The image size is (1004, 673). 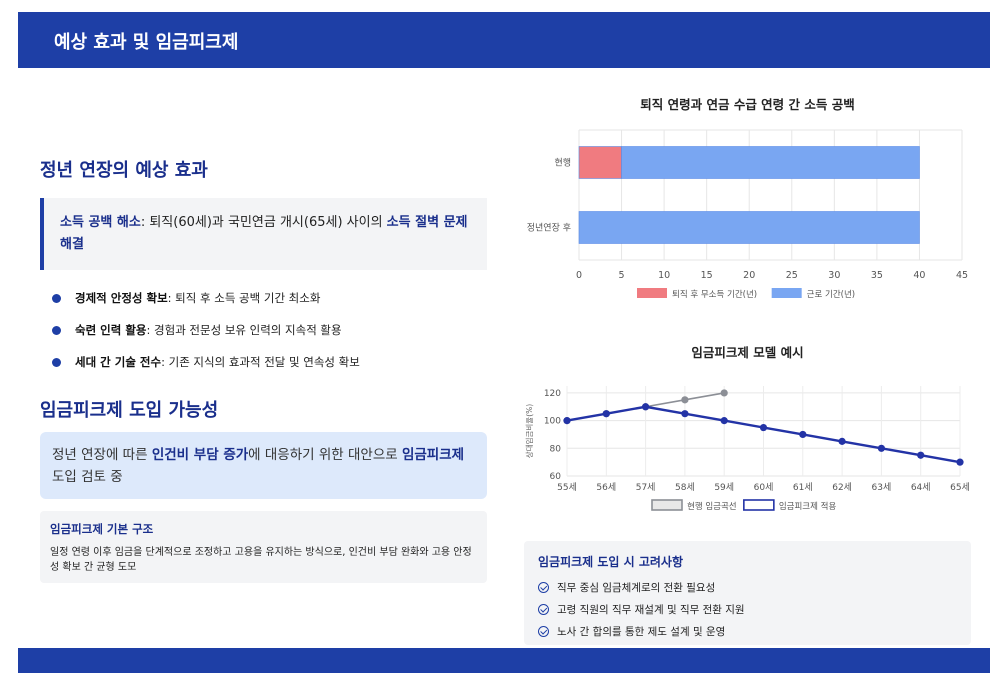 What do you see at coordinates (707, 275) in the screenshot?
I see `x-tick-label: 15` at bounding box center [707, 275].